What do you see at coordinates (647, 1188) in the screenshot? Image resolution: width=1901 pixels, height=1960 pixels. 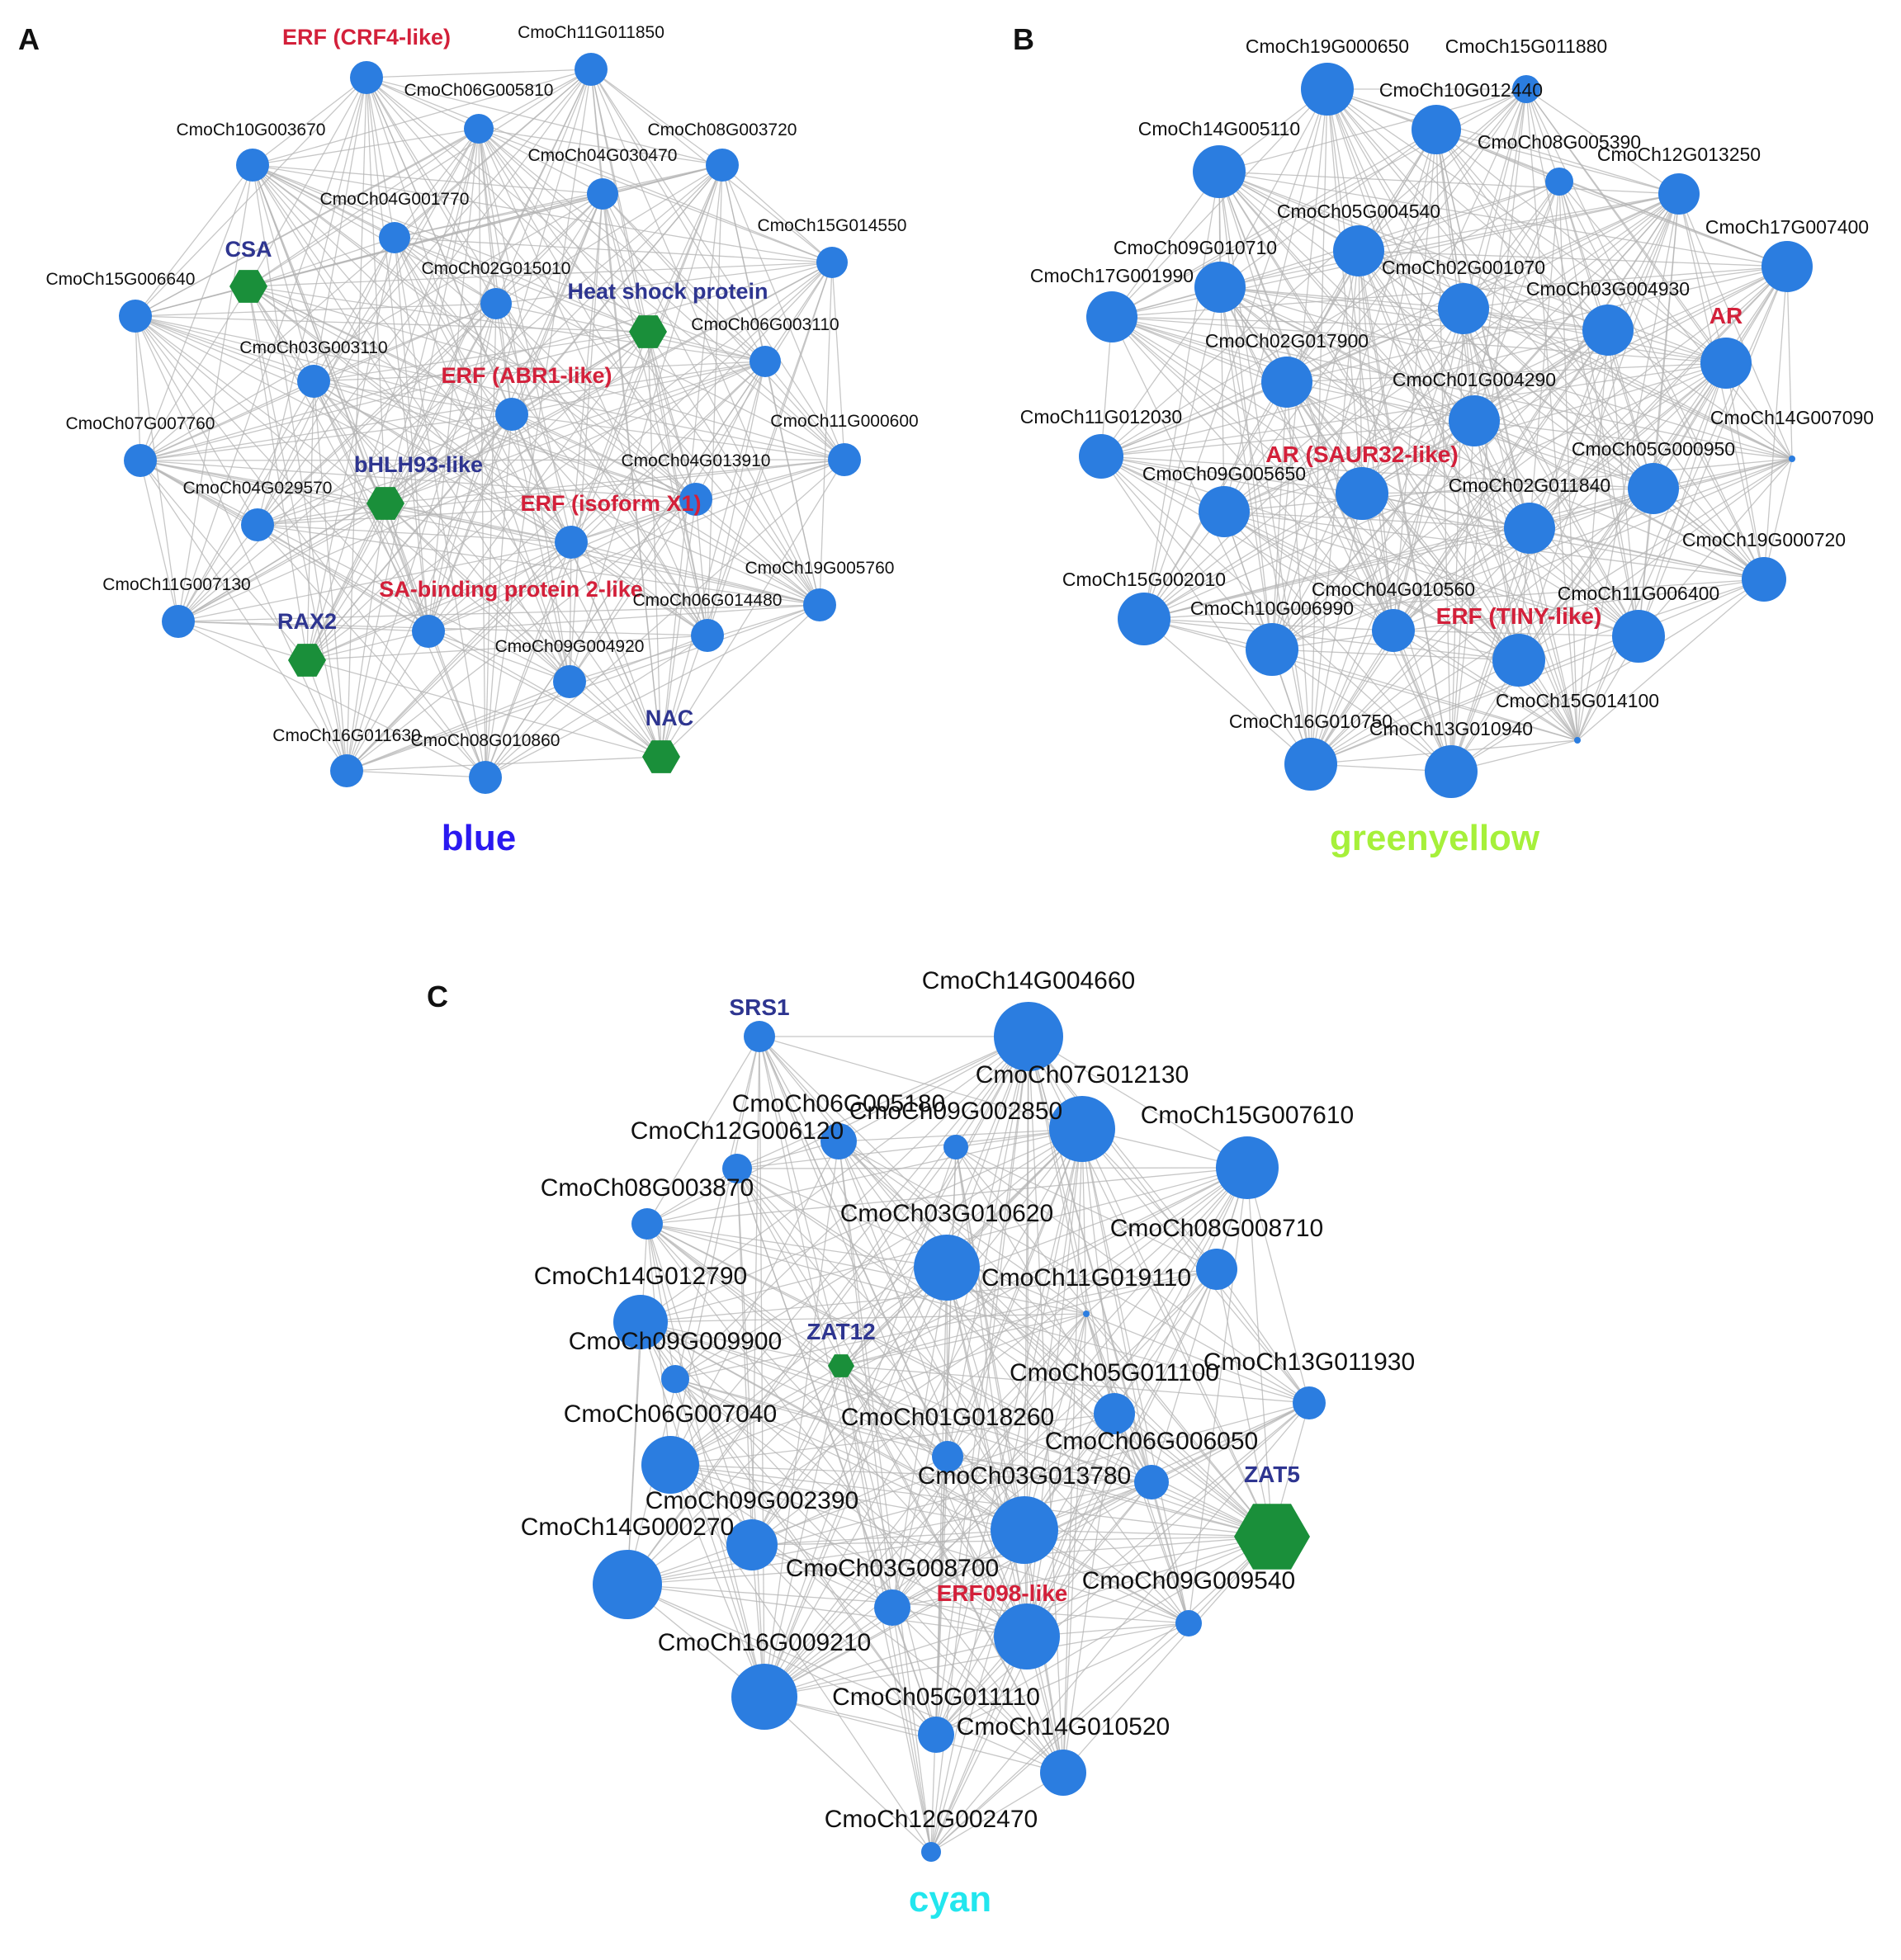 I see `gene-id-label: CmoCh08G003870` at bounding box center [647, 1188].